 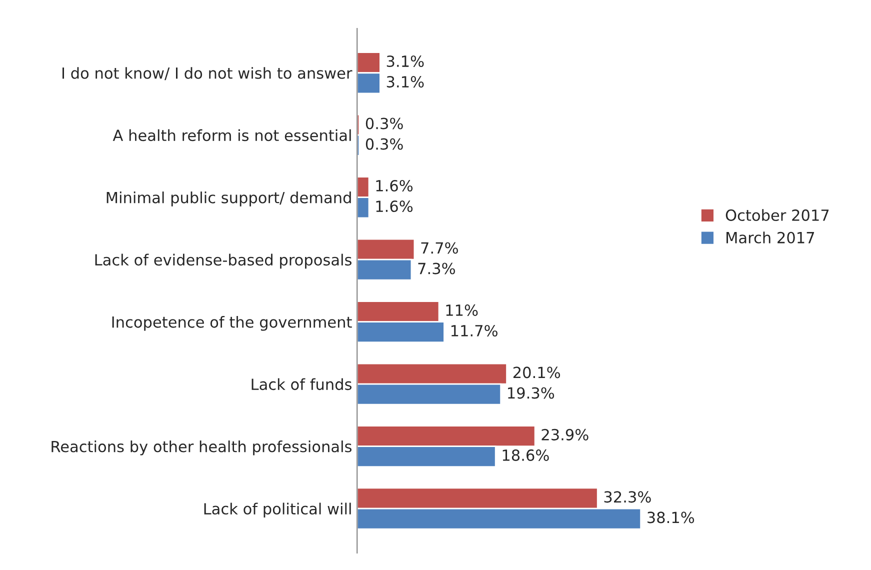 I want to click on data-label: 38.1%, so click(x=671, y=518).